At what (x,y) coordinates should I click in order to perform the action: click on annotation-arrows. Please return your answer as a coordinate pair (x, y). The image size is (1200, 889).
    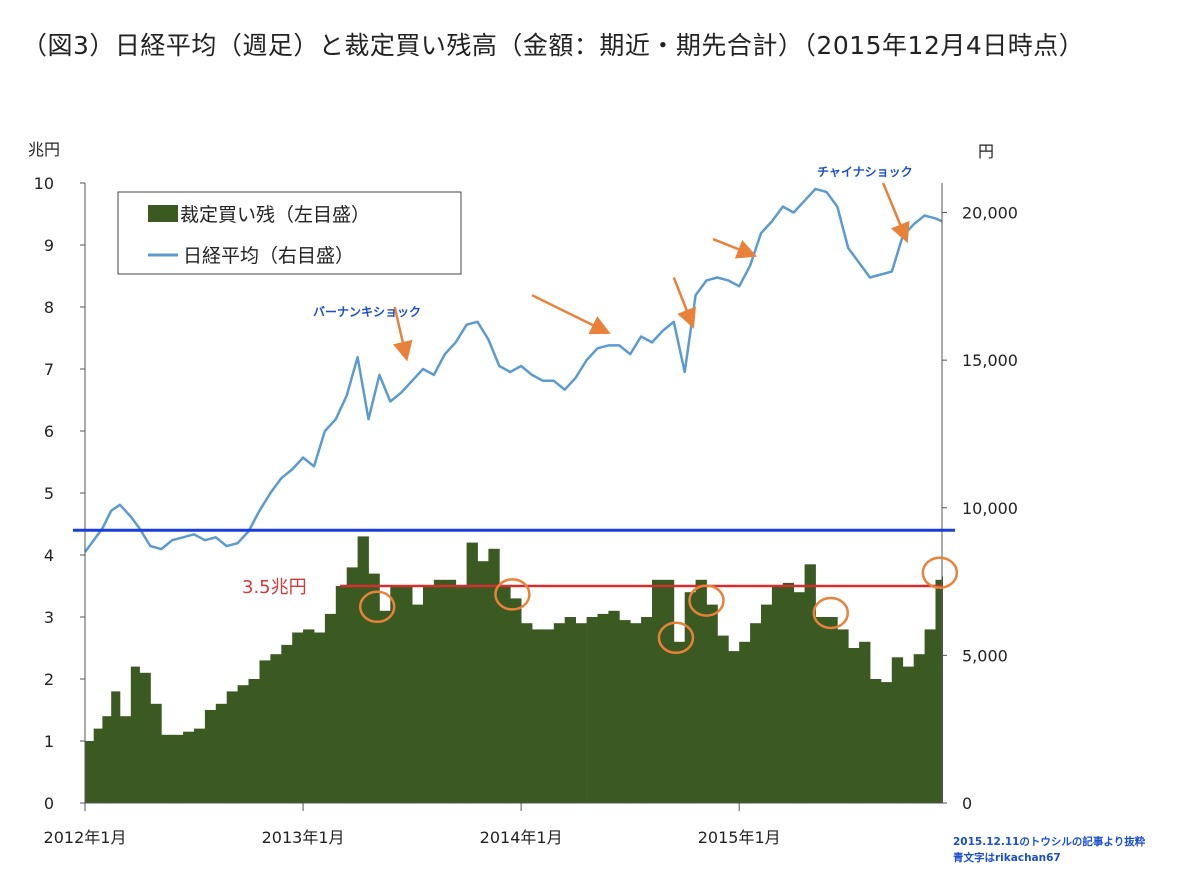
    Looking at the image, I should click on (651, 272).